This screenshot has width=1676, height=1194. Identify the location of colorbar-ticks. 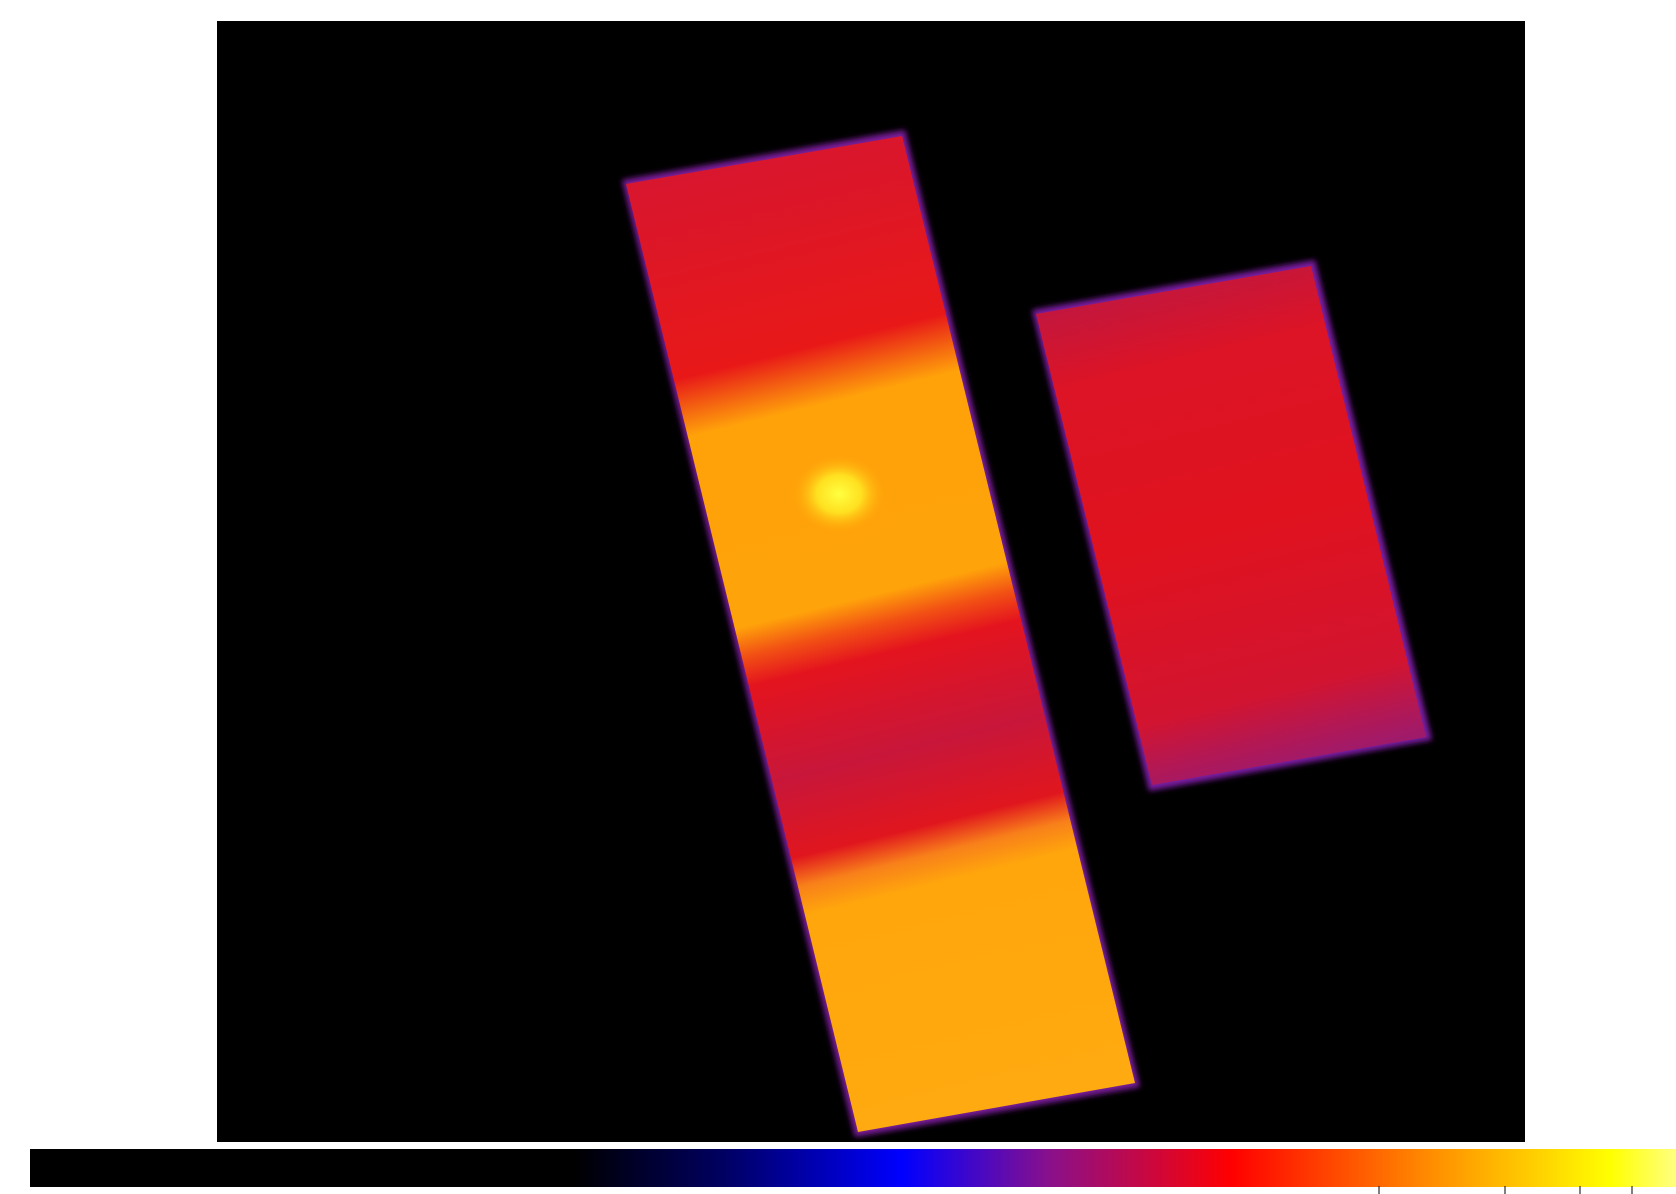
(1505, 1190).